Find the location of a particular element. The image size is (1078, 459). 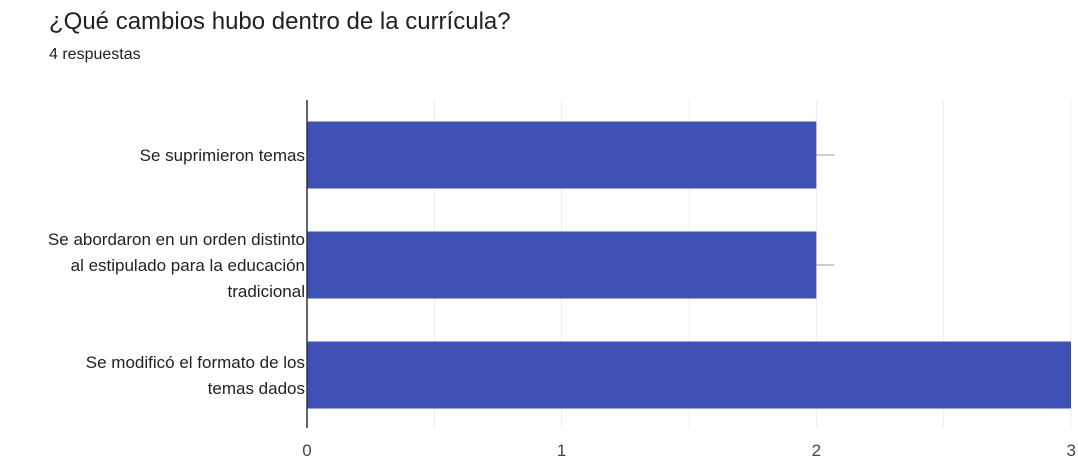

response-count: 4 respuestas is located at coordinates (95, 54).